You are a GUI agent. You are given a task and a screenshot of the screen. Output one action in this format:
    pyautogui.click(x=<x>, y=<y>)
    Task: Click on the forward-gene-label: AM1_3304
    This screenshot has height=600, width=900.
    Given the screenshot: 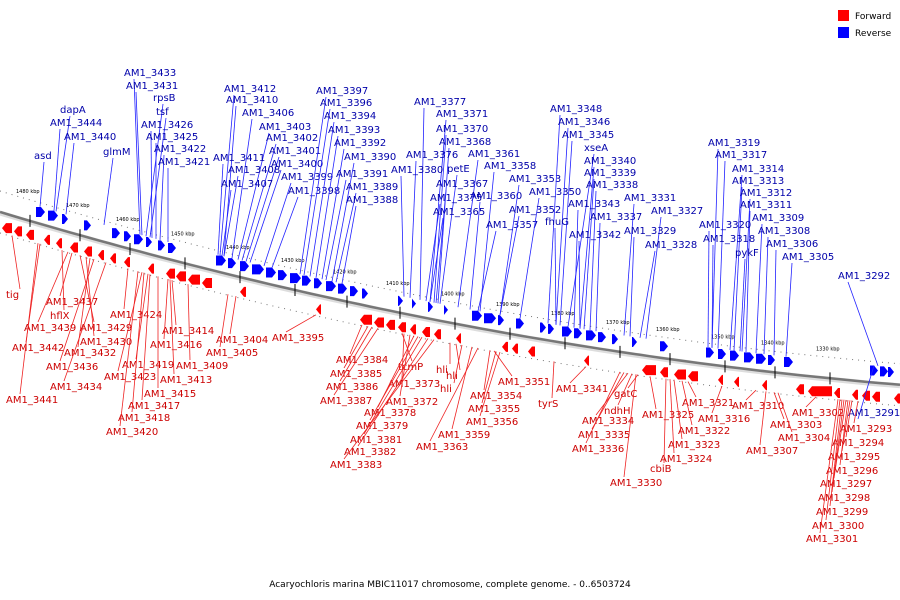 What is the action you would take?
    pyautogui.click(x=804, y=438)
    